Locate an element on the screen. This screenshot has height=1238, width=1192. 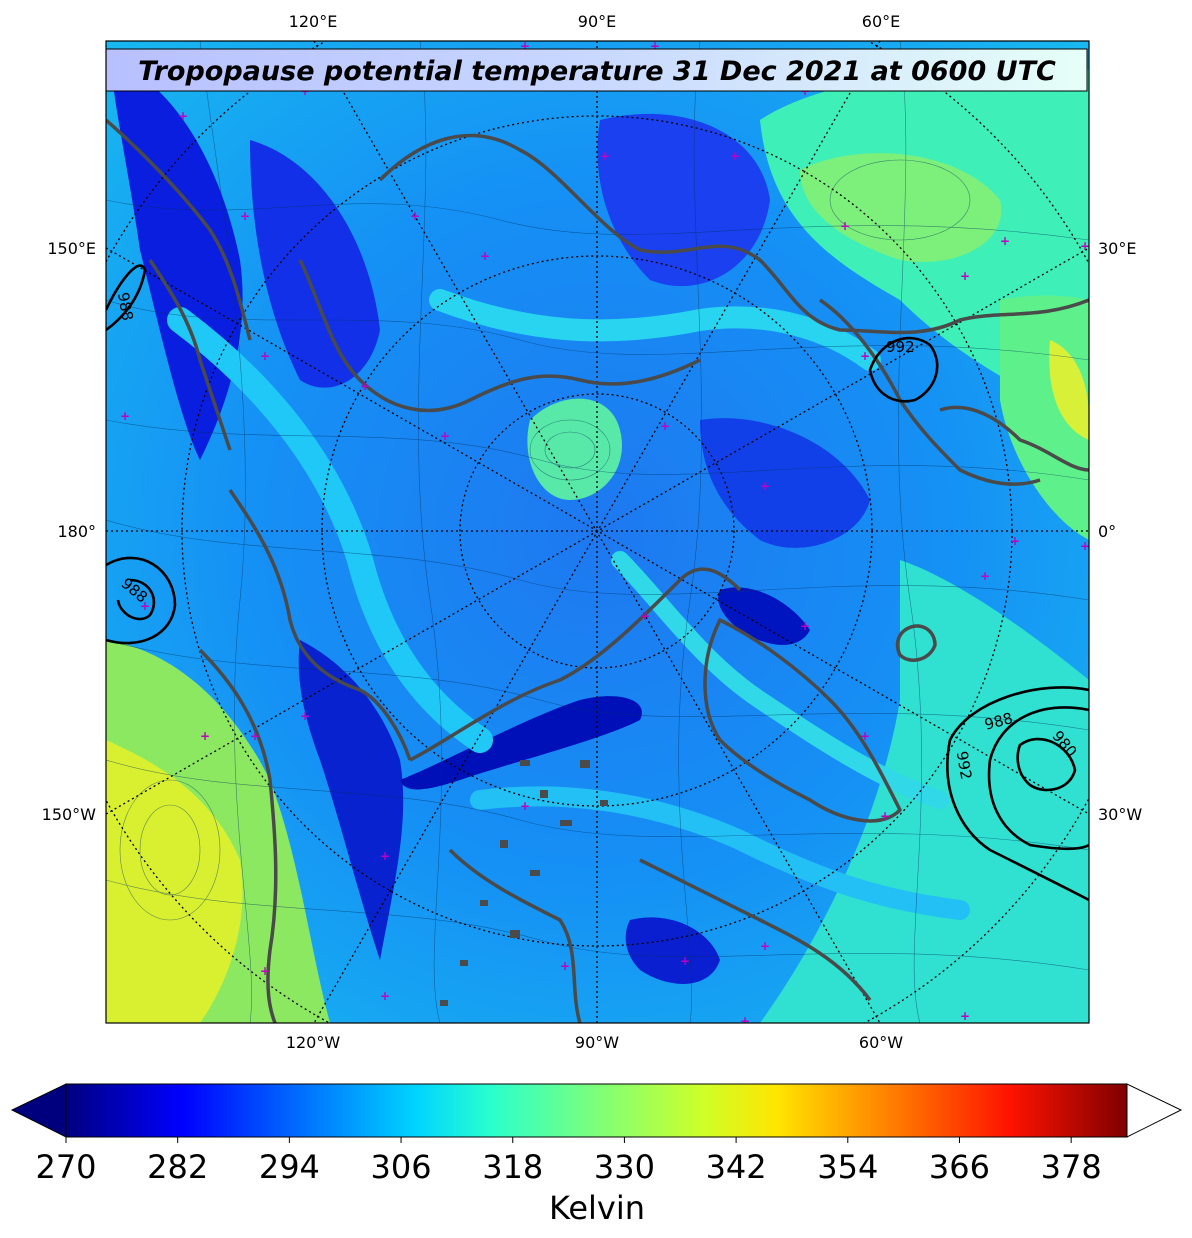
colorbar-gradient is located at coordinates (596, 1110).